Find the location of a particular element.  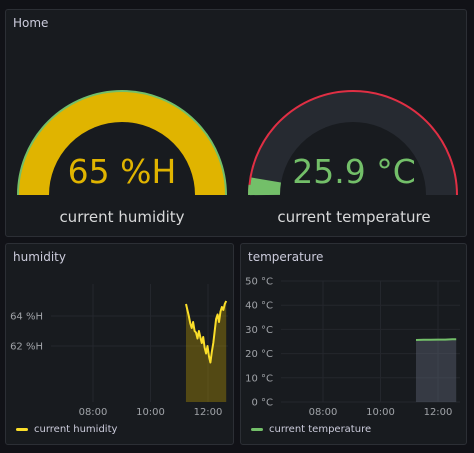

temperature-legend-label: current temperature is located at coordinates (320, 429).